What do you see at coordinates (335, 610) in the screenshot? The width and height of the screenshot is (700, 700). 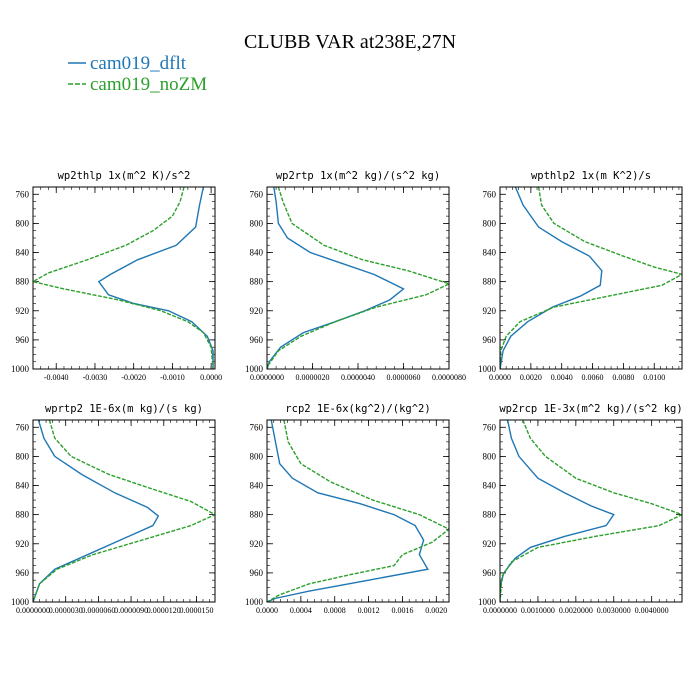 I see `x-tick-label: 0.0008` at bounding box center [335, 610].